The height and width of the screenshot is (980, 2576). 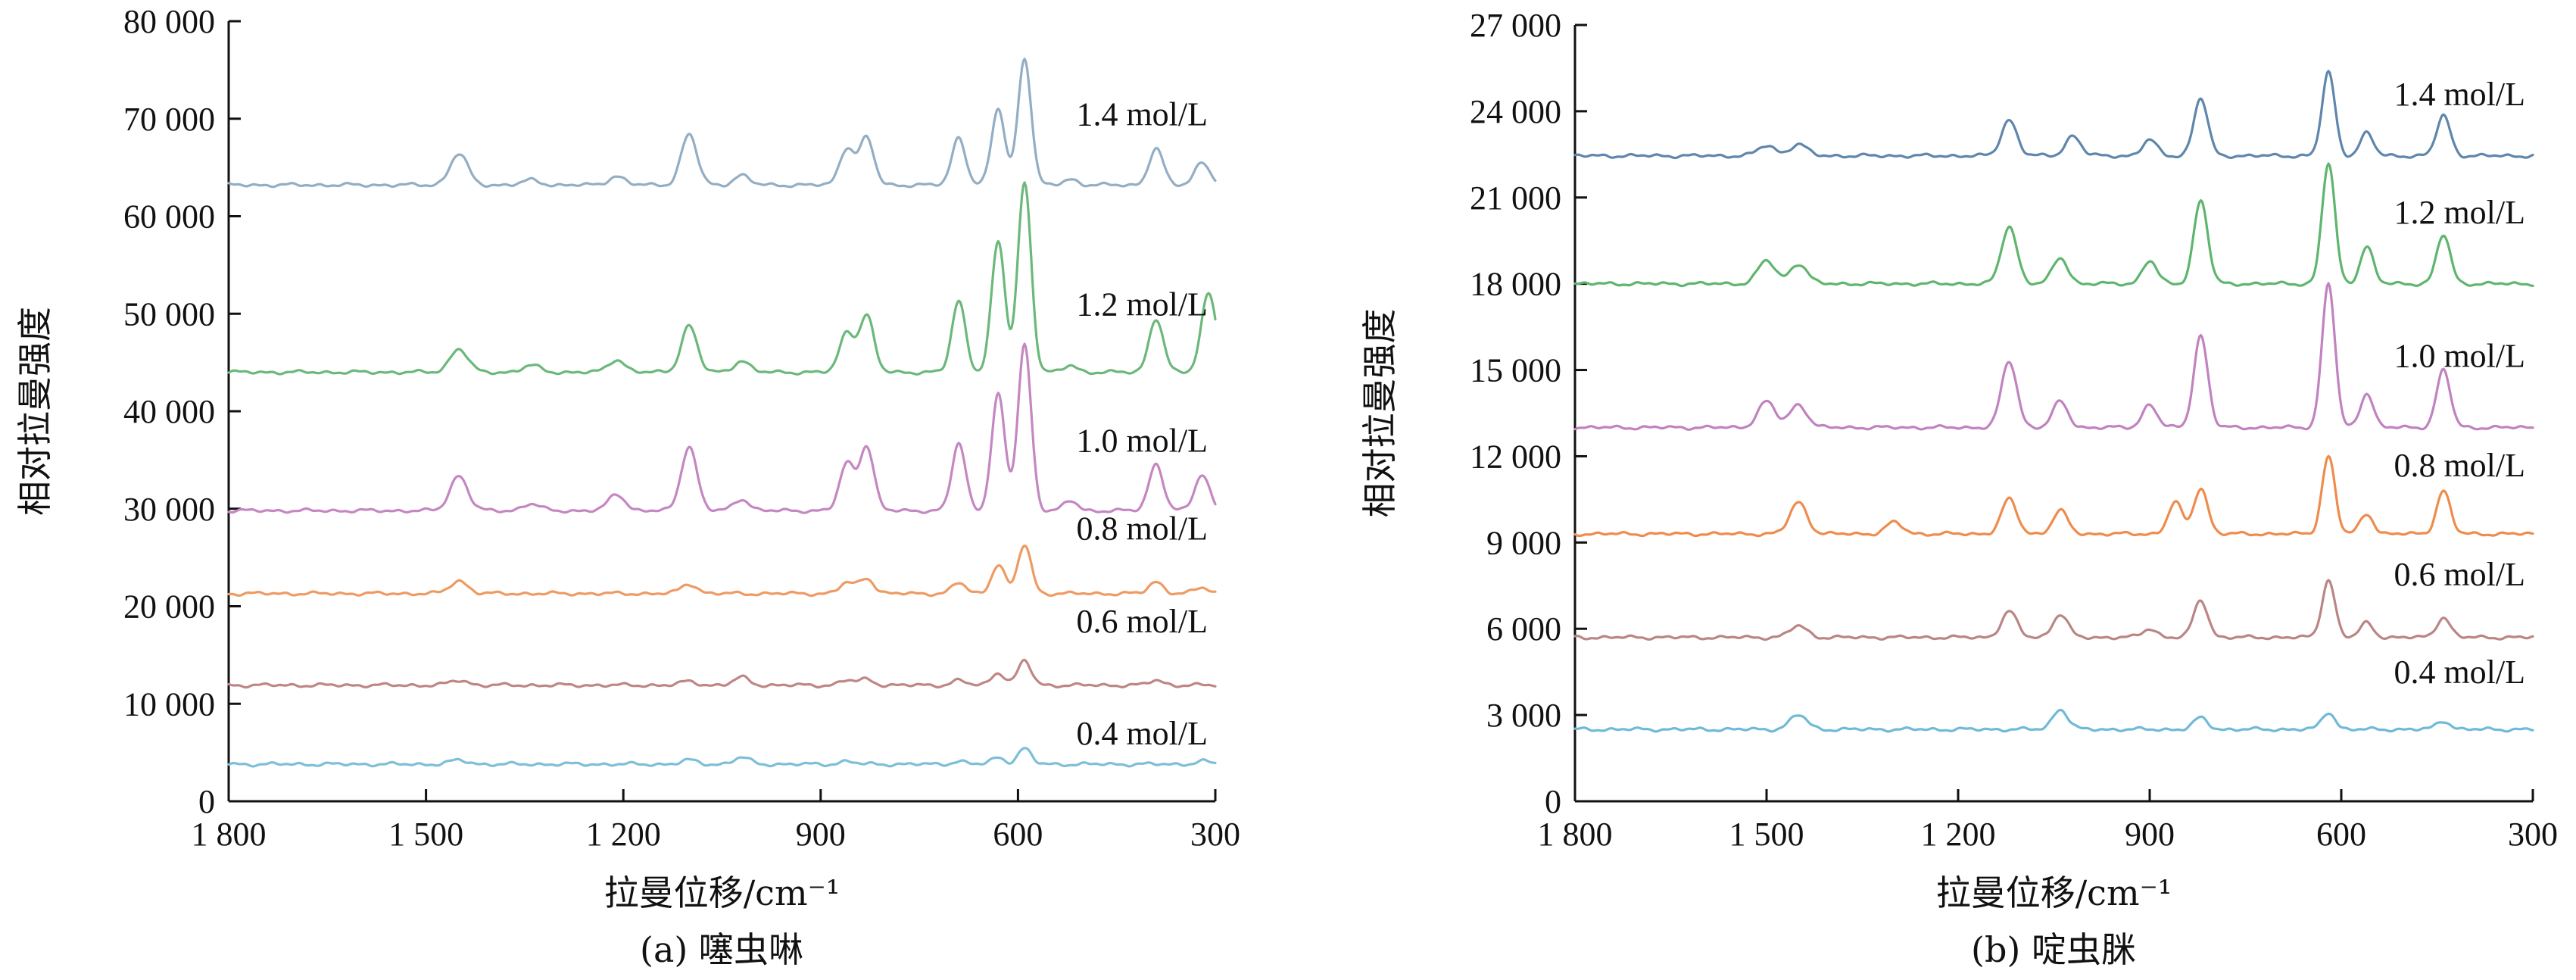 What do you see at coordinates (2053, 950) in the screenshot?
I see `caption-b: (b) 啶虫脒` at bounding box center [2053, 950].